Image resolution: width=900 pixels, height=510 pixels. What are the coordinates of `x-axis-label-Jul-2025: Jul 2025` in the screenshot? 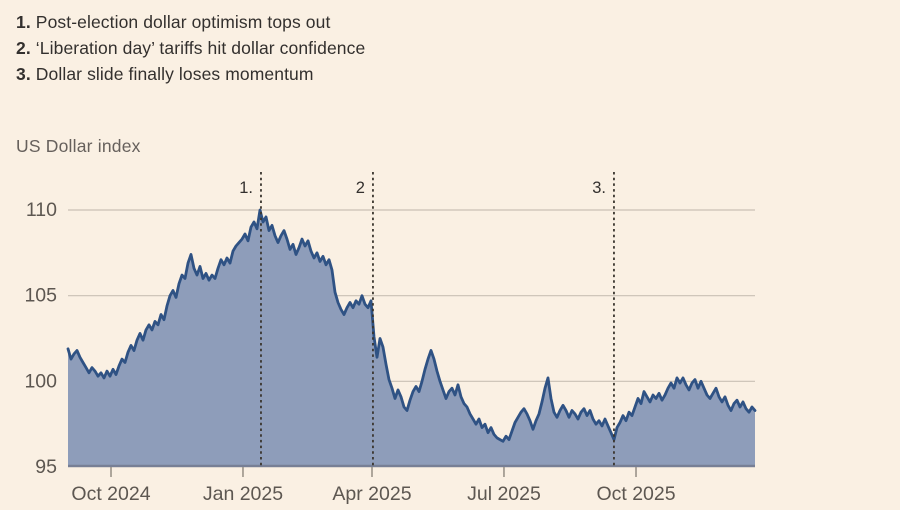 It's located at (504, 494).